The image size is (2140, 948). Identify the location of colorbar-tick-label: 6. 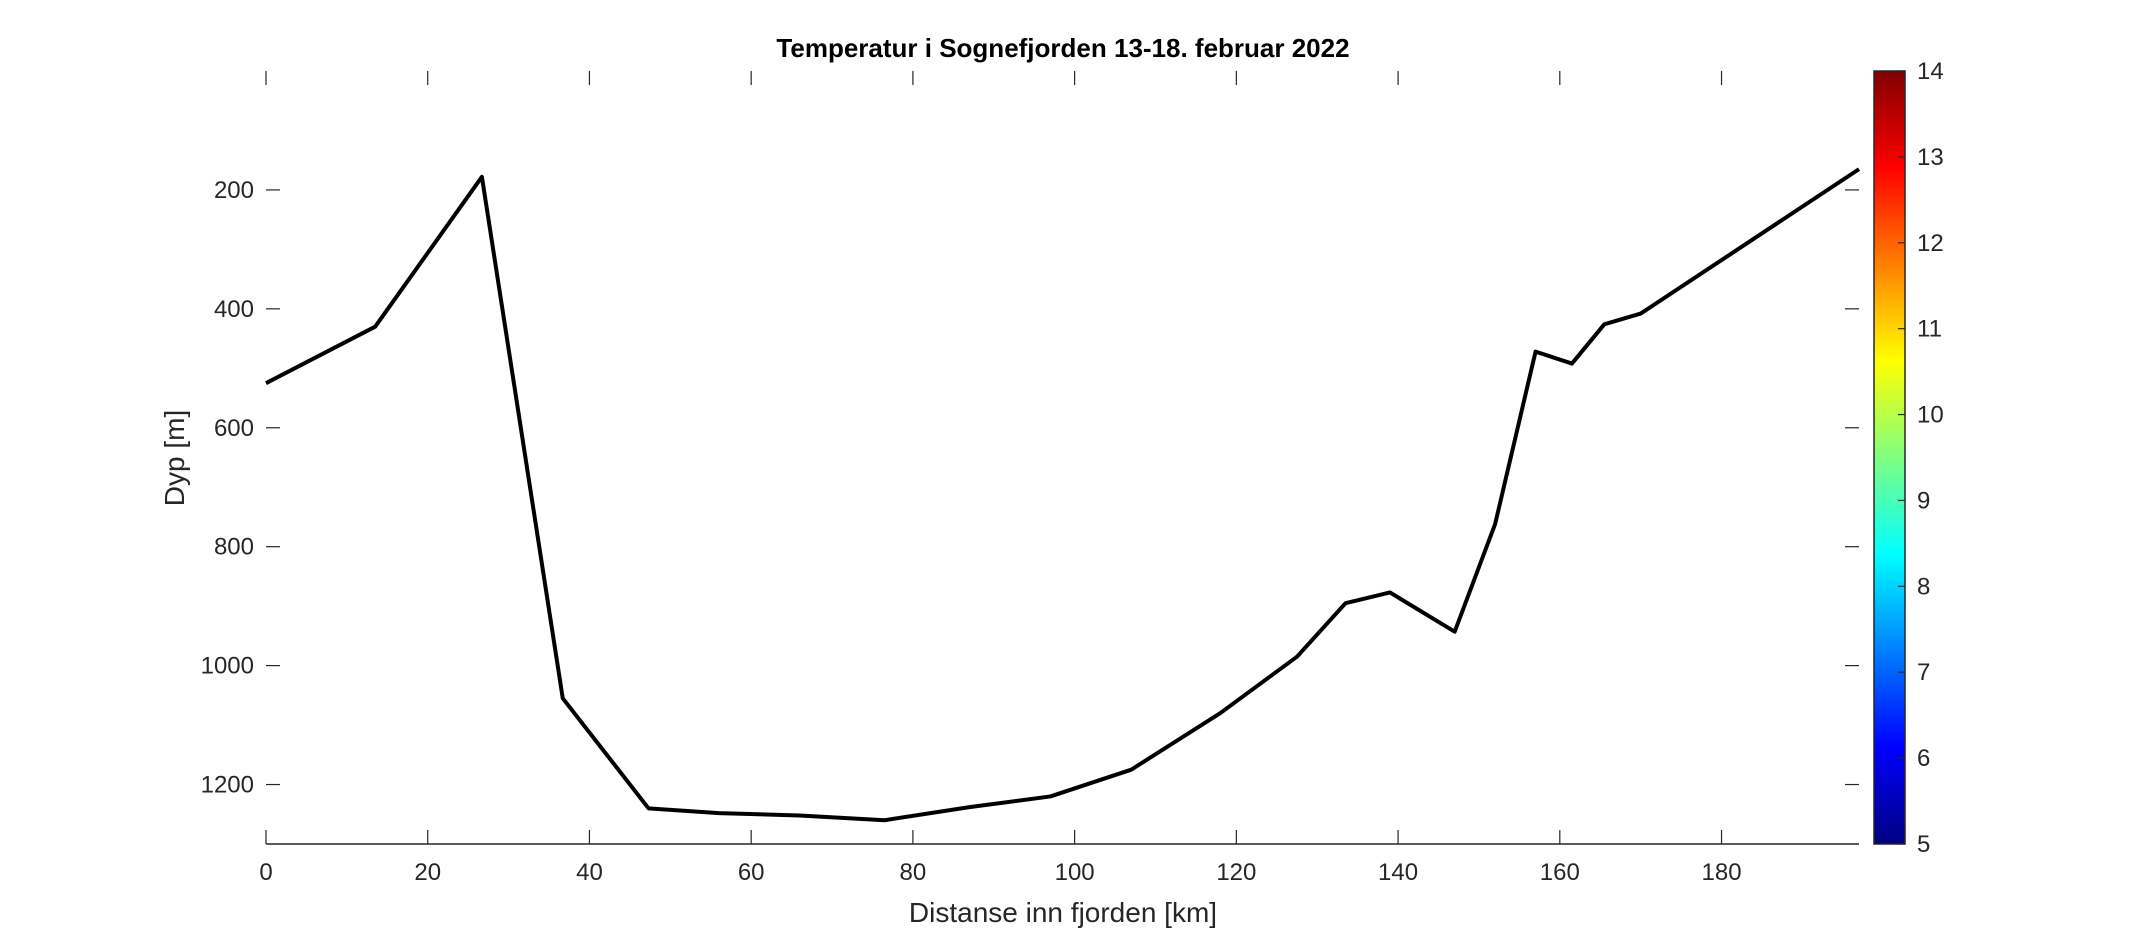
(1923, 758).